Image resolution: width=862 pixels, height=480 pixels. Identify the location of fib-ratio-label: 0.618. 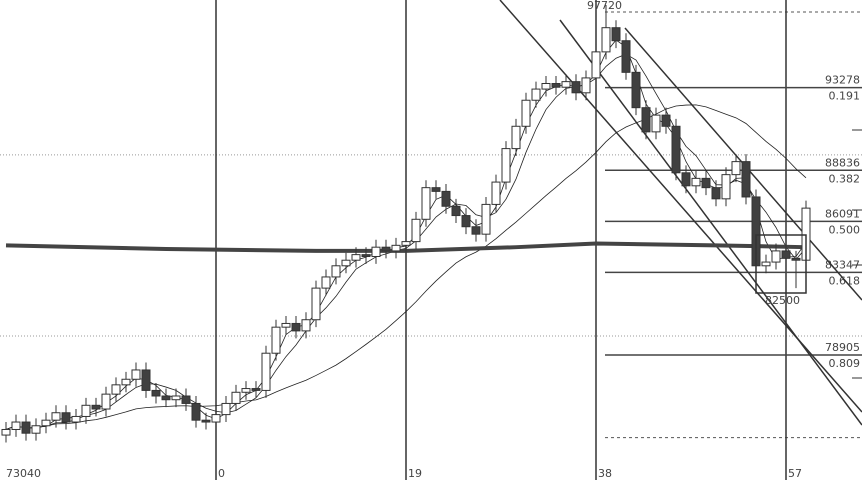
(845, 280).